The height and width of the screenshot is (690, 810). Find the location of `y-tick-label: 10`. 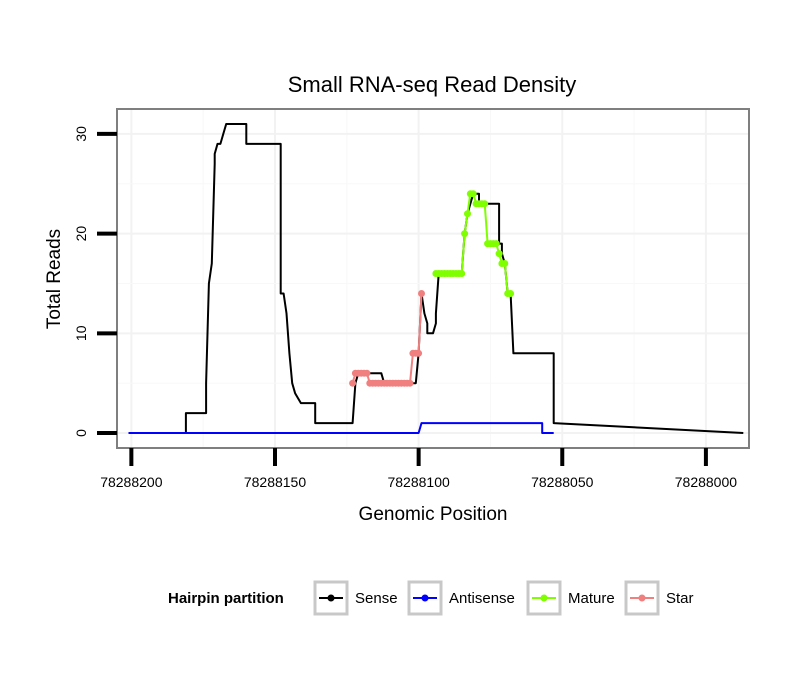

y-tick-label: 10 is located at coordinates (81, 333).